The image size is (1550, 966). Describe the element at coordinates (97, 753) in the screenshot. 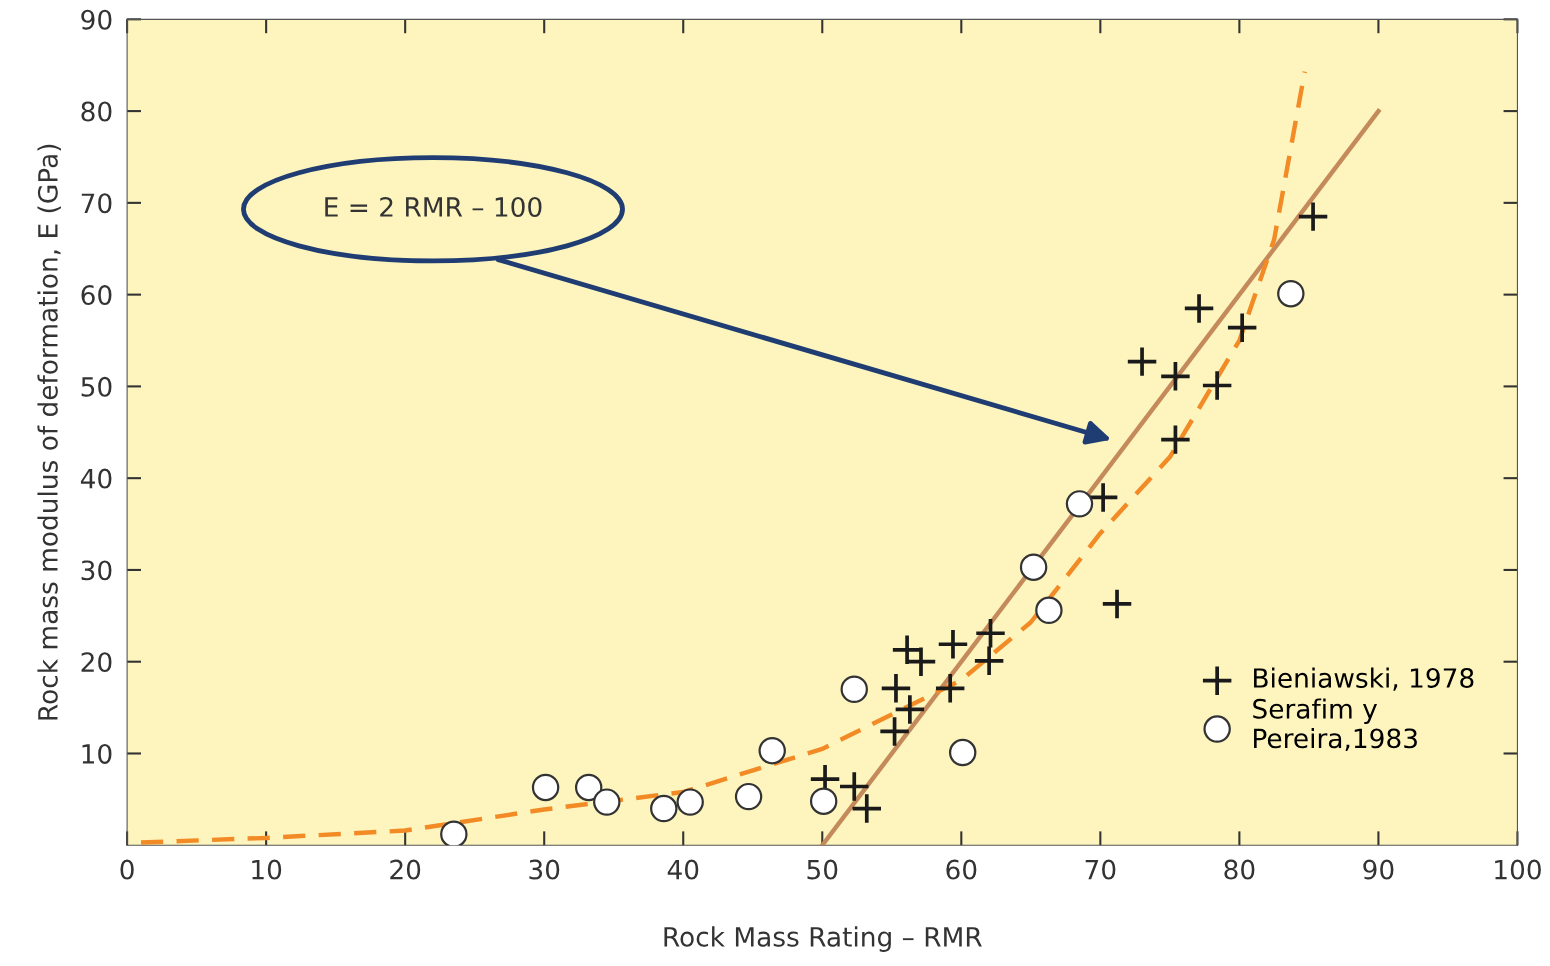

I see `y-tick-label: 10` at that location.